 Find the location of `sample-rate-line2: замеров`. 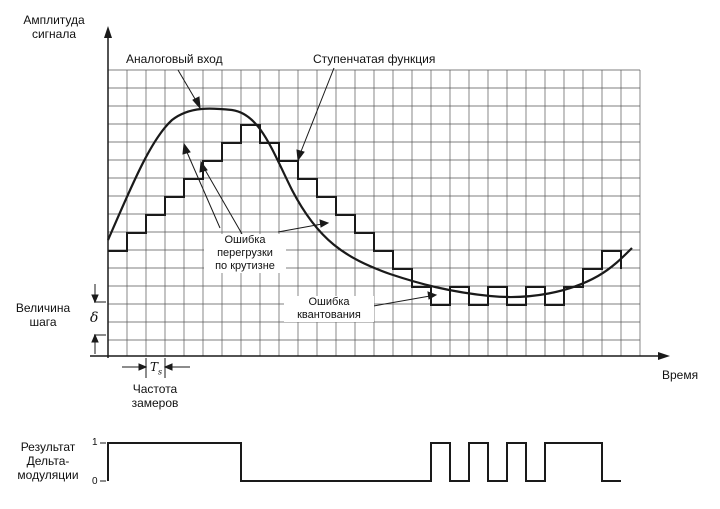

sample-rate-line2: замеров is located at coordinates (155, 403).